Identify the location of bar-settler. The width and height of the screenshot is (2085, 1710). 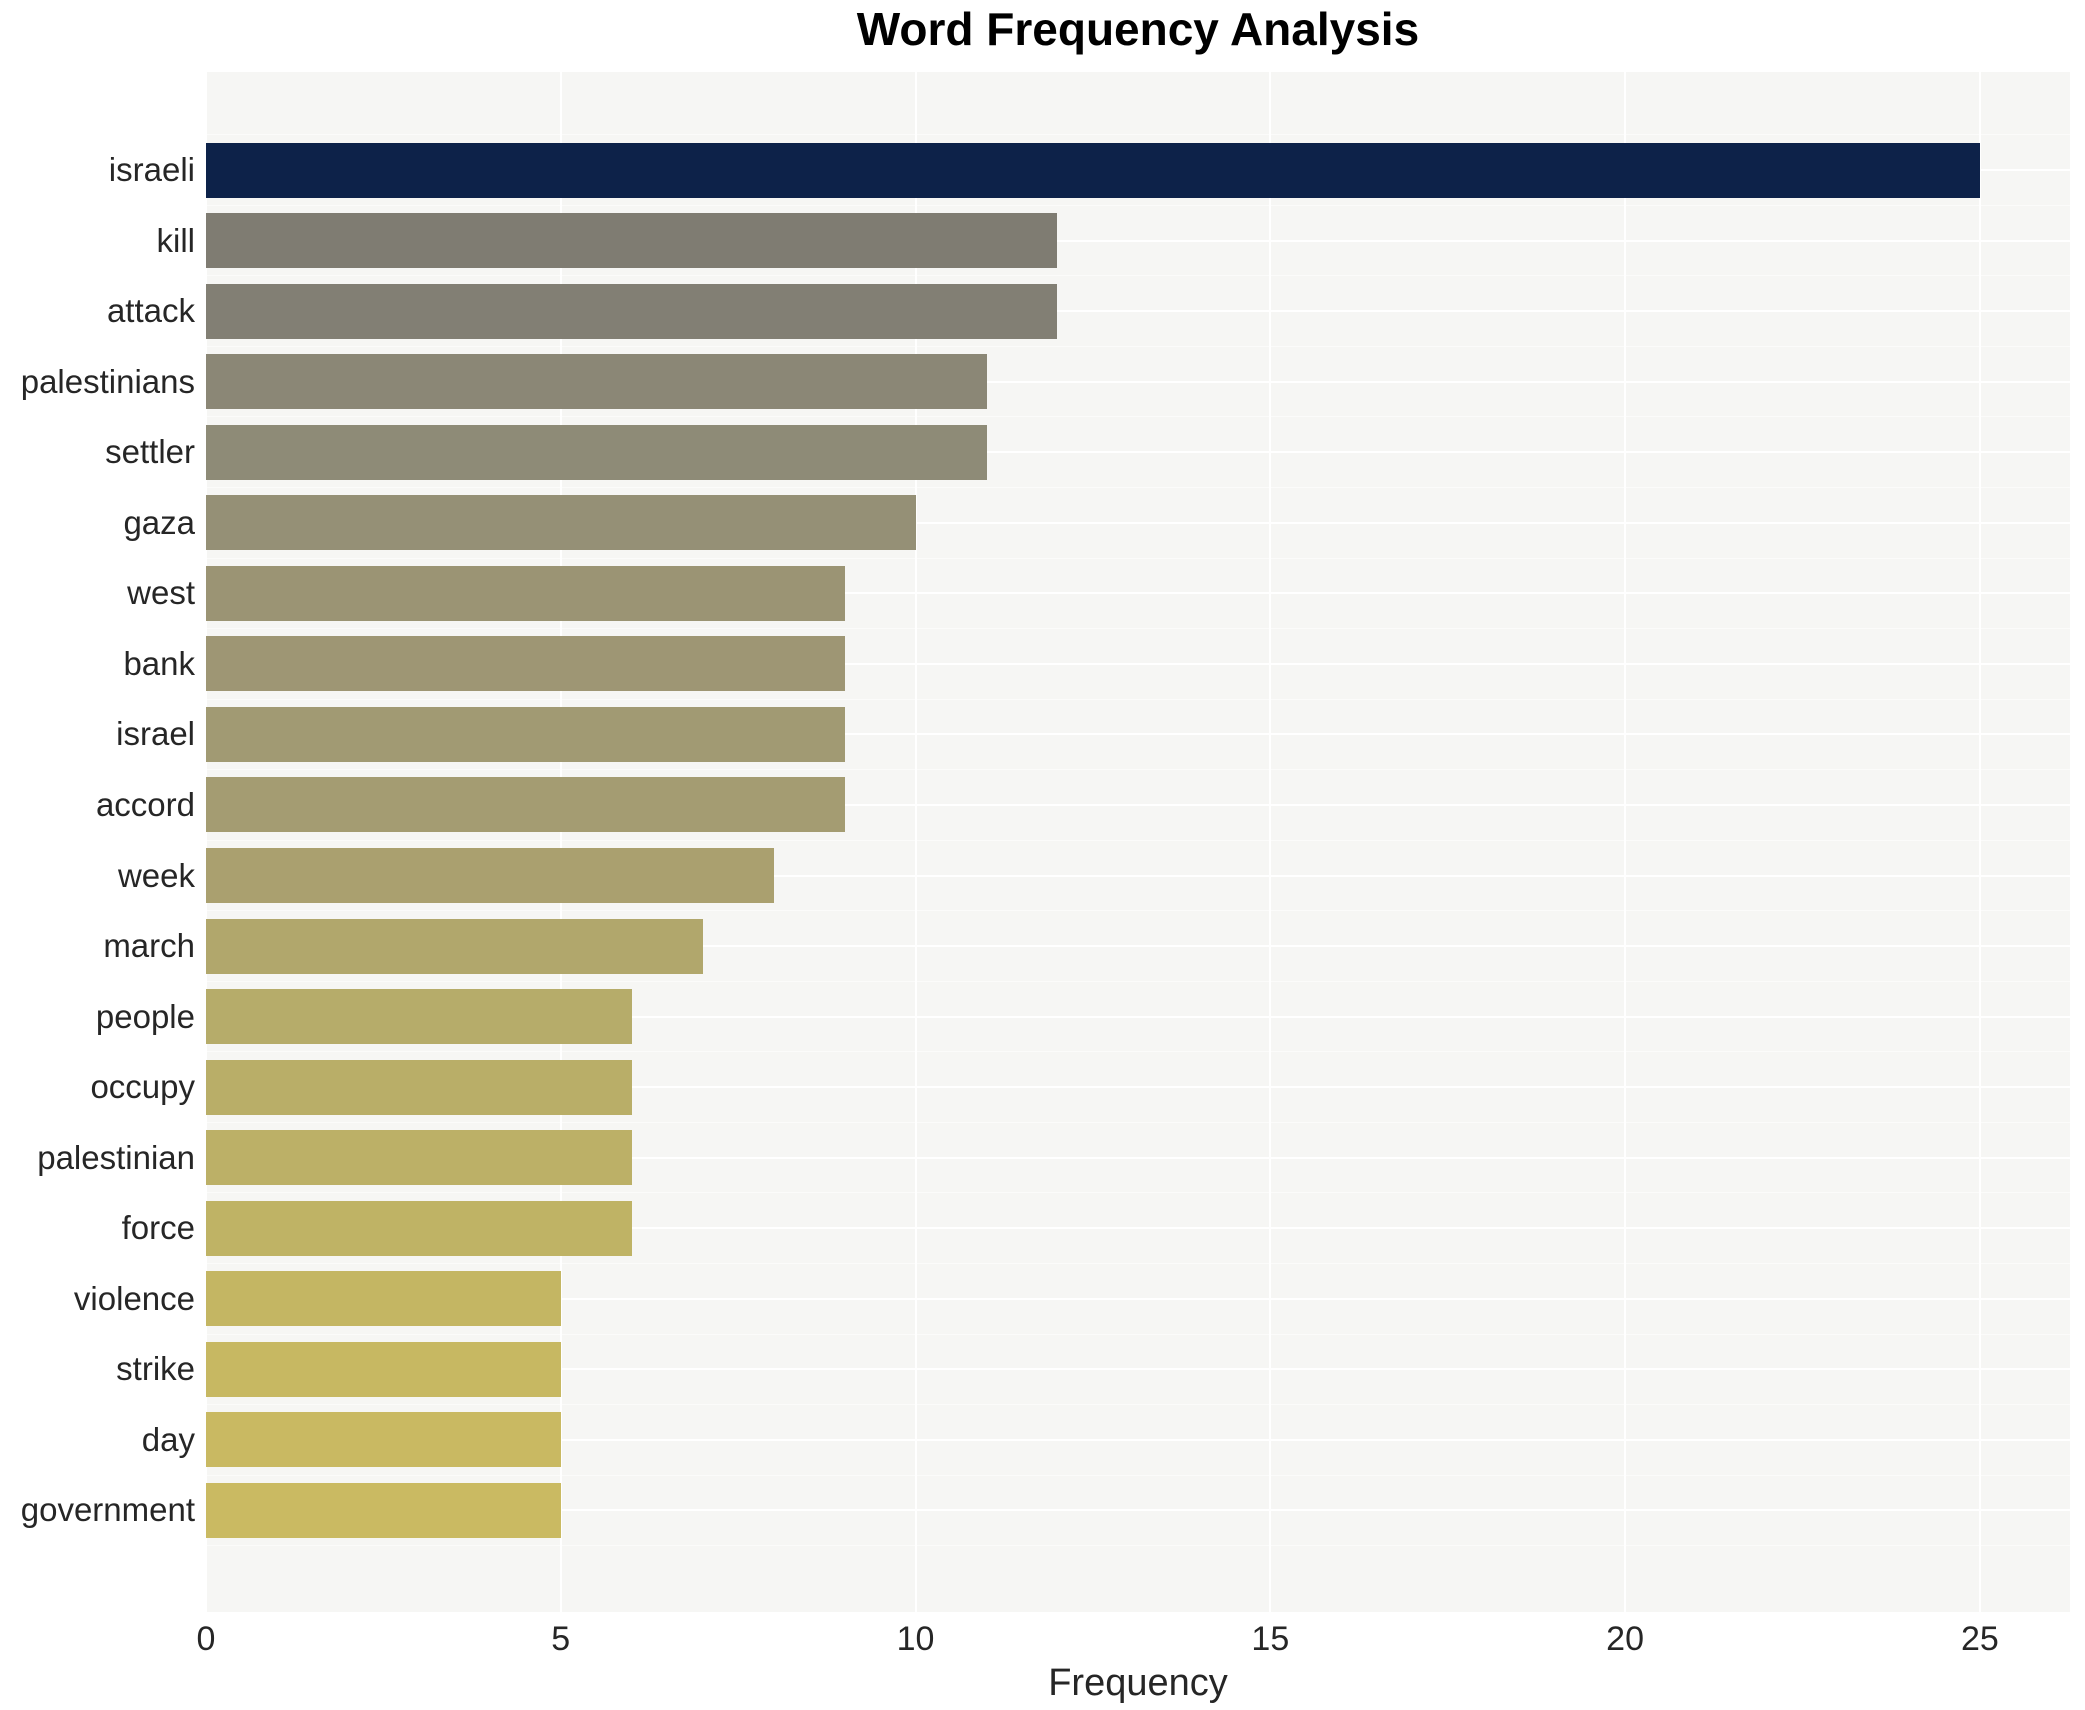
(596, 452).